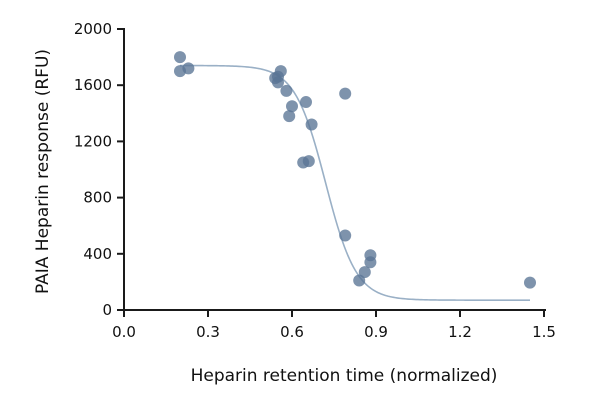 Image resolution: width=589 pixels, height=404 pixels. I want to click on x-tick-label: 0.0, so click(124, 332).